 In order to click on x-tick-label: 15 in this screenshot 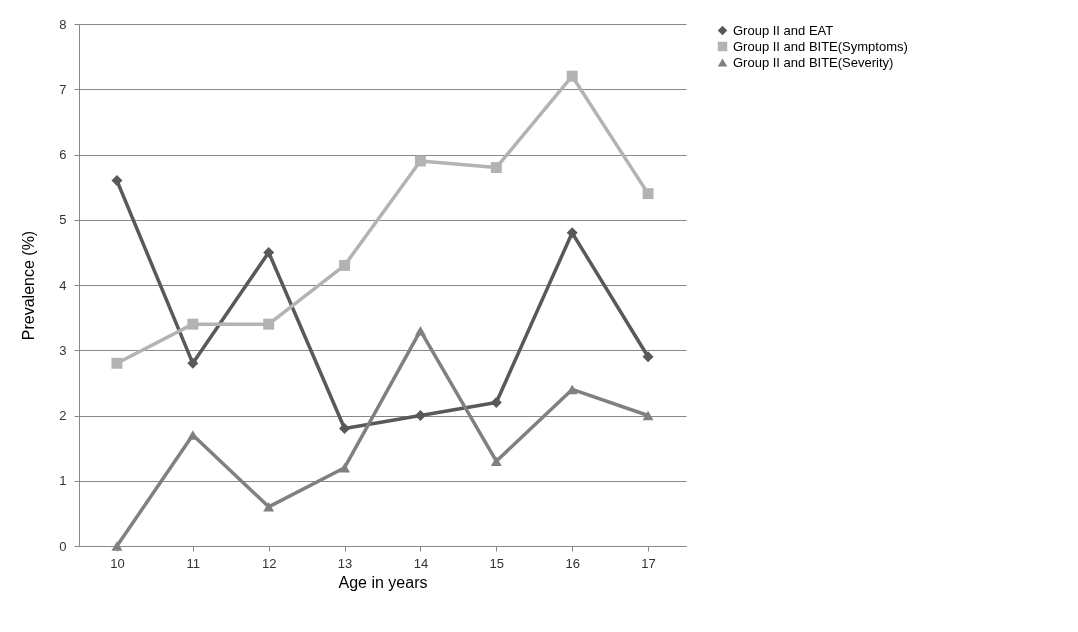, I will do `click(497, 563)`.